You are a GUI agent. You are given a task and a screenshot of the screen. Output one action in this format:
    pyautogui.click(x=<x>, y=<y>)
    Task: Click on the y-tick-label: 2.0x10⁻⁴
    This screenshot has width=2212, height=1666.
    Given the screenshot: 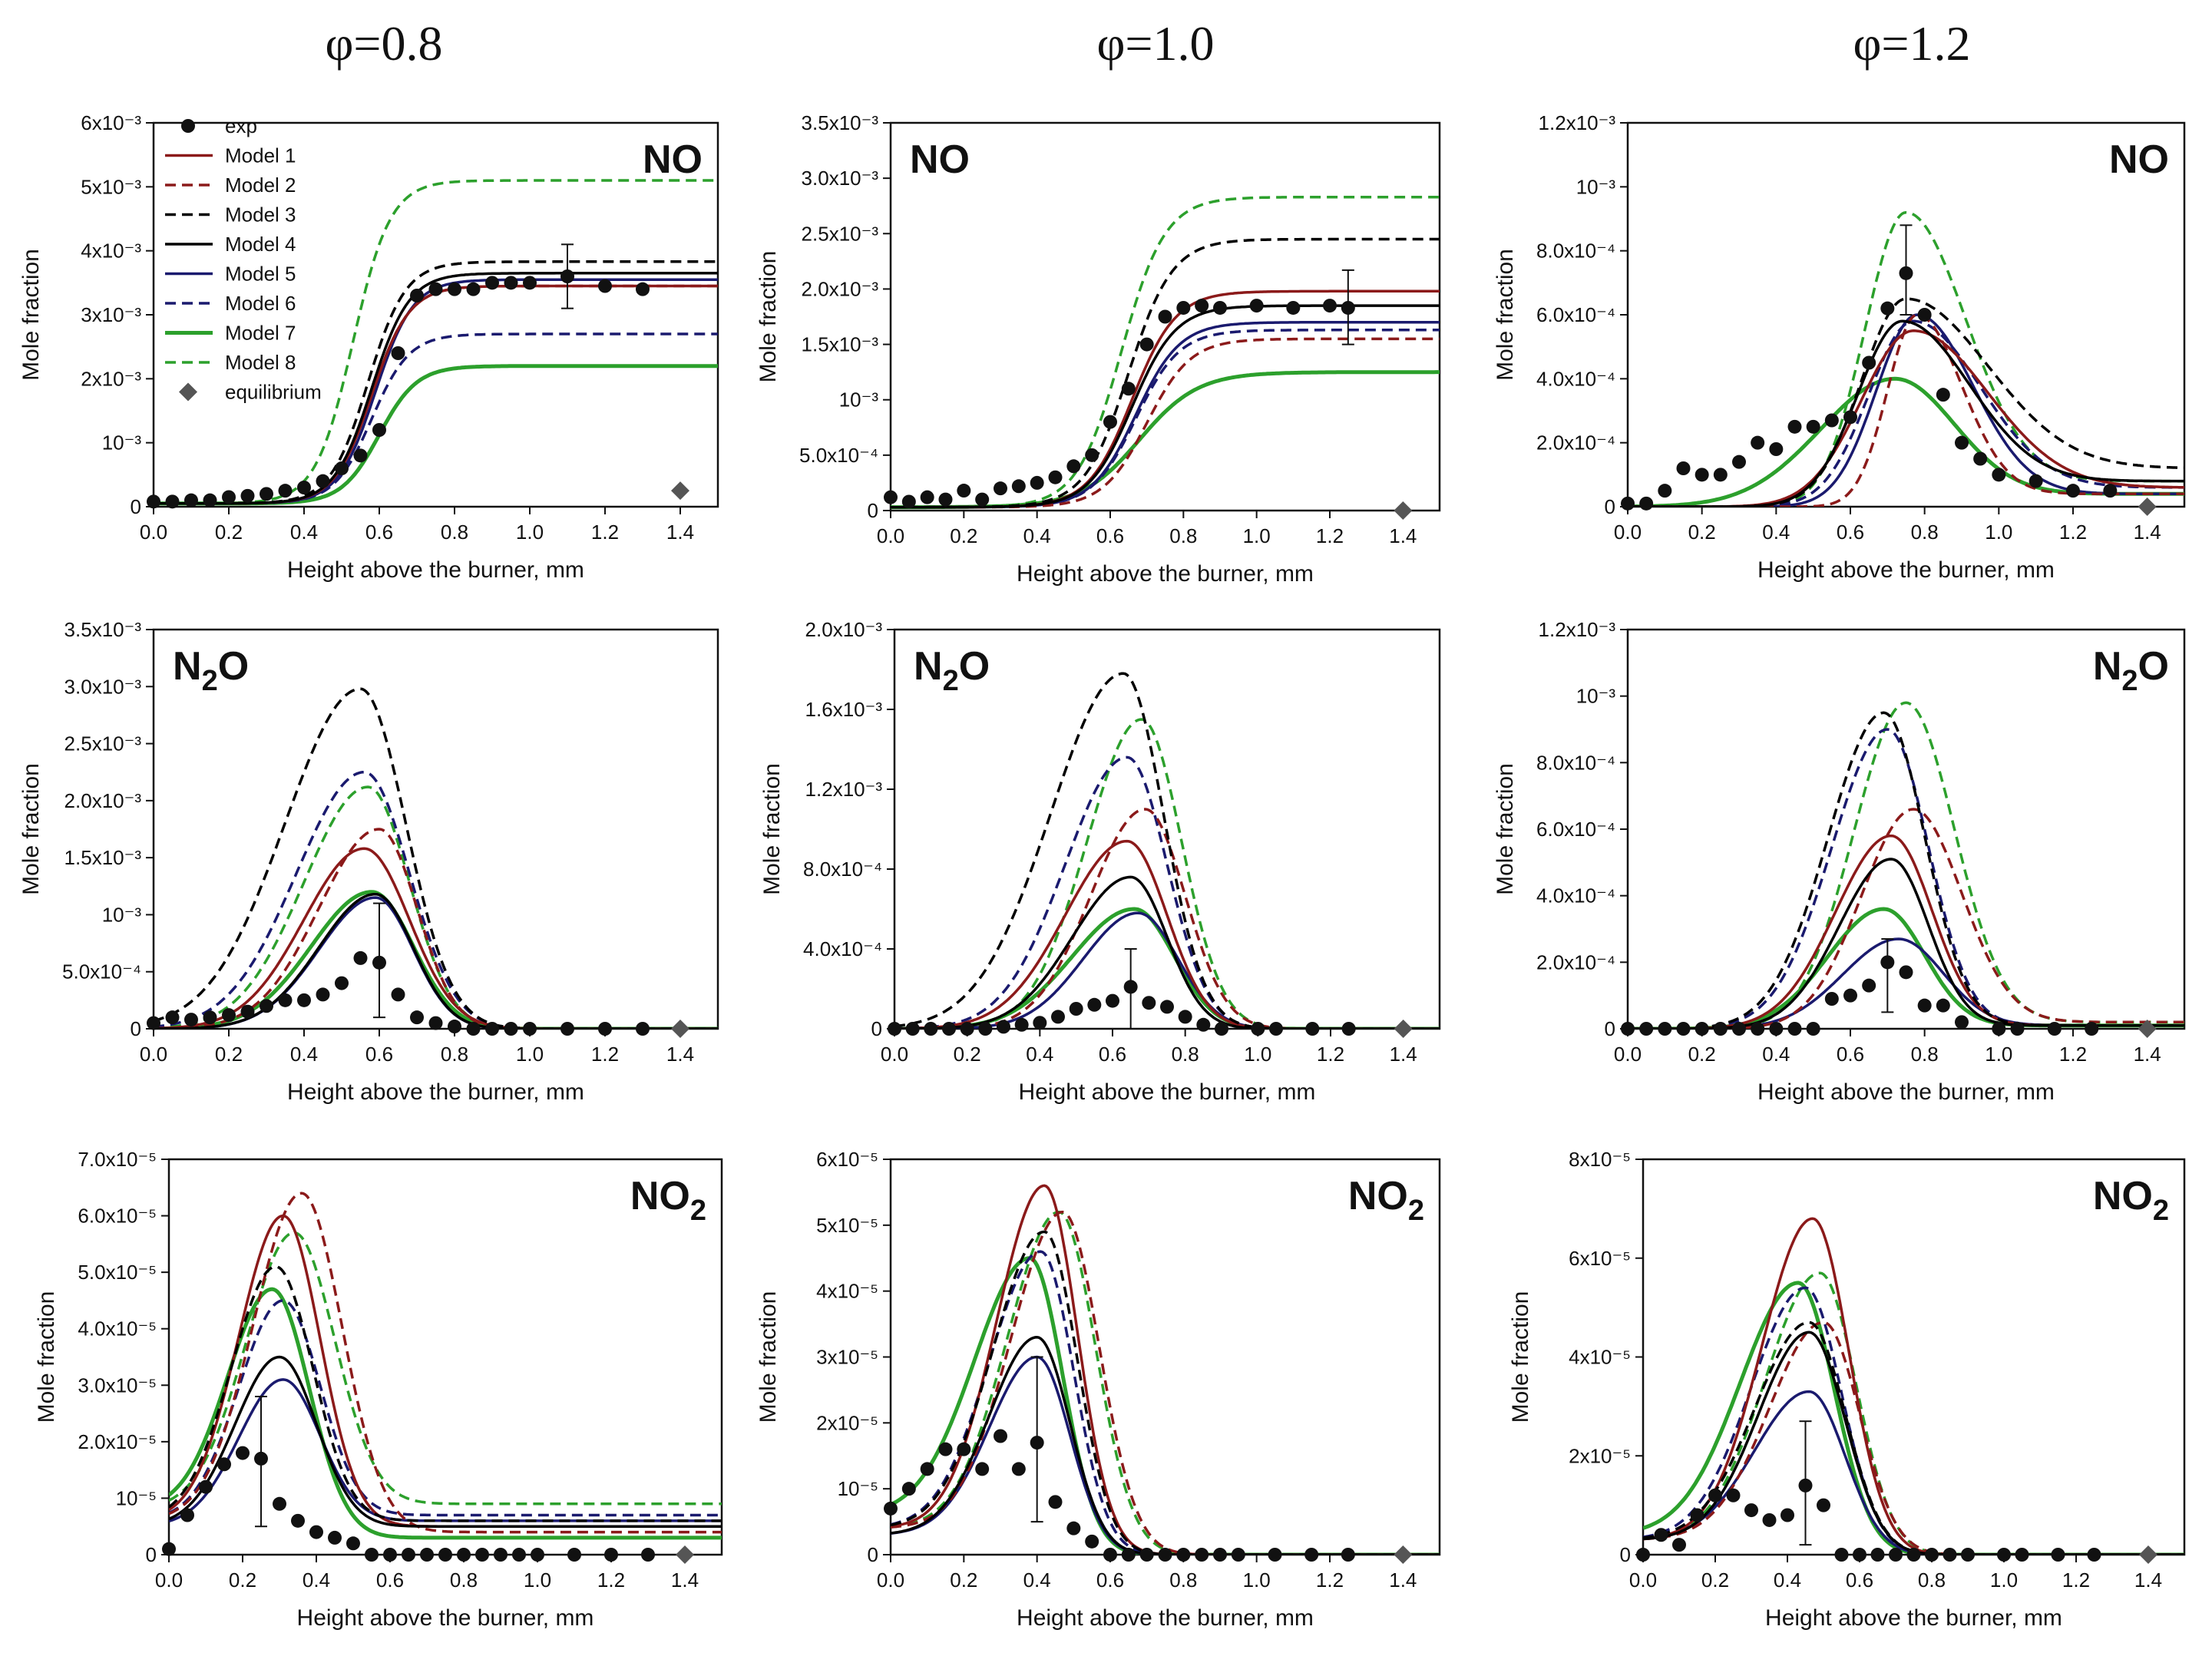 What is the action you would take?
    pyautogui.click(x=1576, y=443)
    